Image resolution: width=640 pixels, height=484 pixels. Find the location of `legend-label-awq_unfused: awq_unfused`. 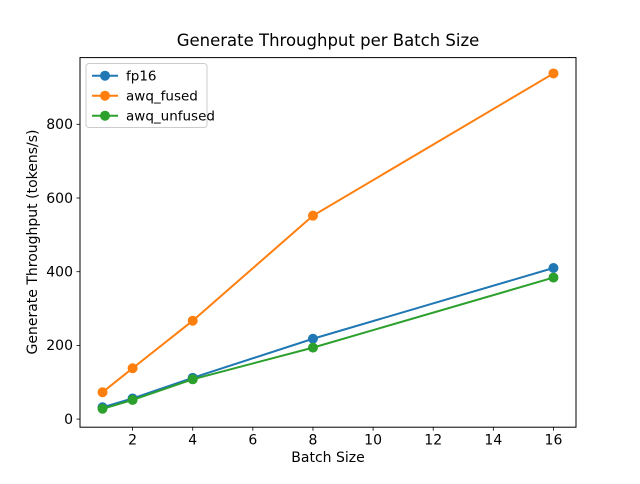

legend-label-awq_unfused: awq_unfused is located at coordinates (170, 117).